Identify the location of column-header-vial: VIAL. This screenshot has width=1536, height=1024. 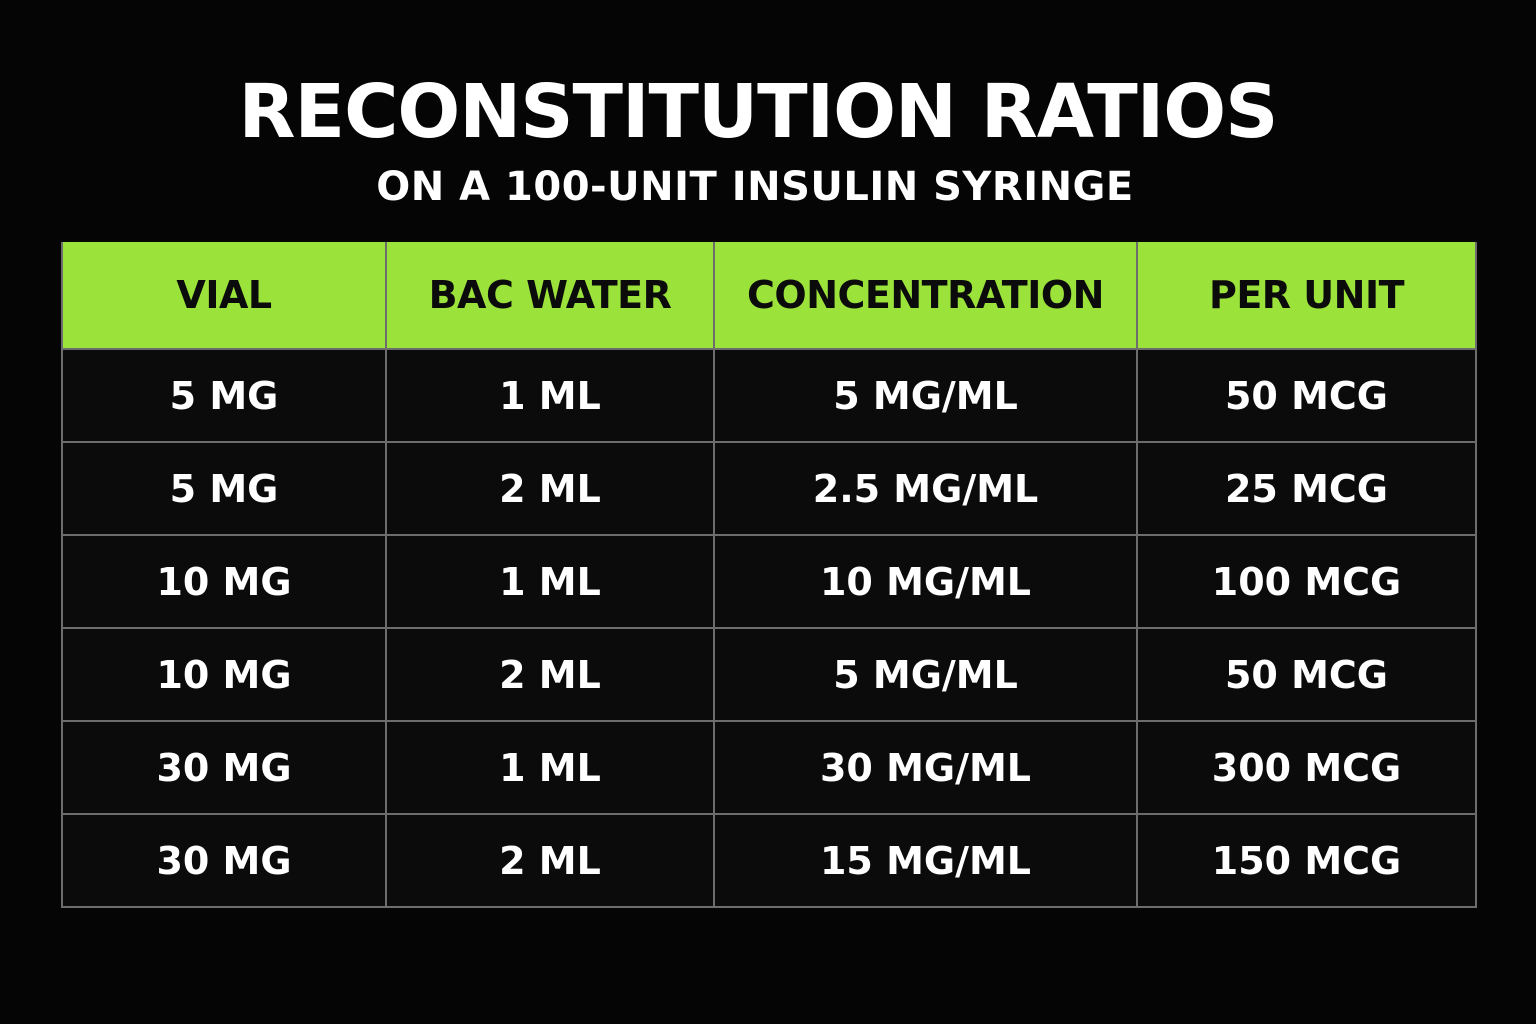
(224, 295).